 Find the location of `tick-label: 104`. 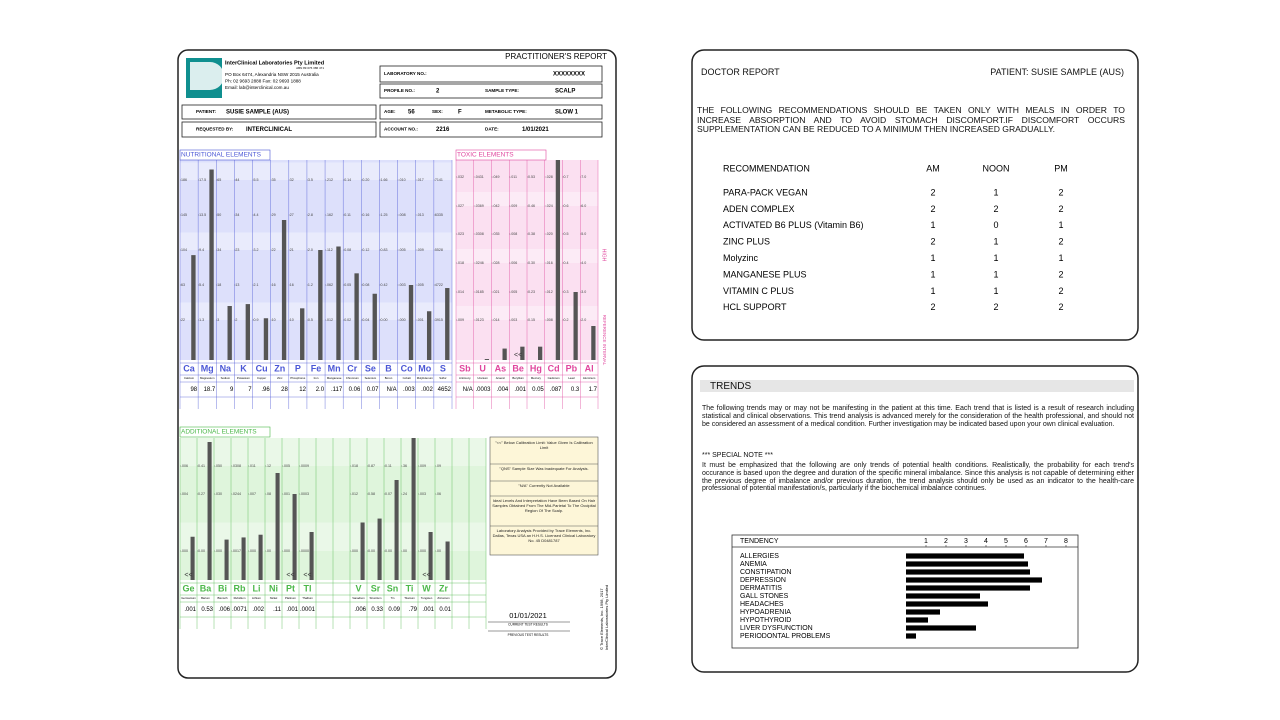

tick-label: 104 is located at coordinates (184, 250).